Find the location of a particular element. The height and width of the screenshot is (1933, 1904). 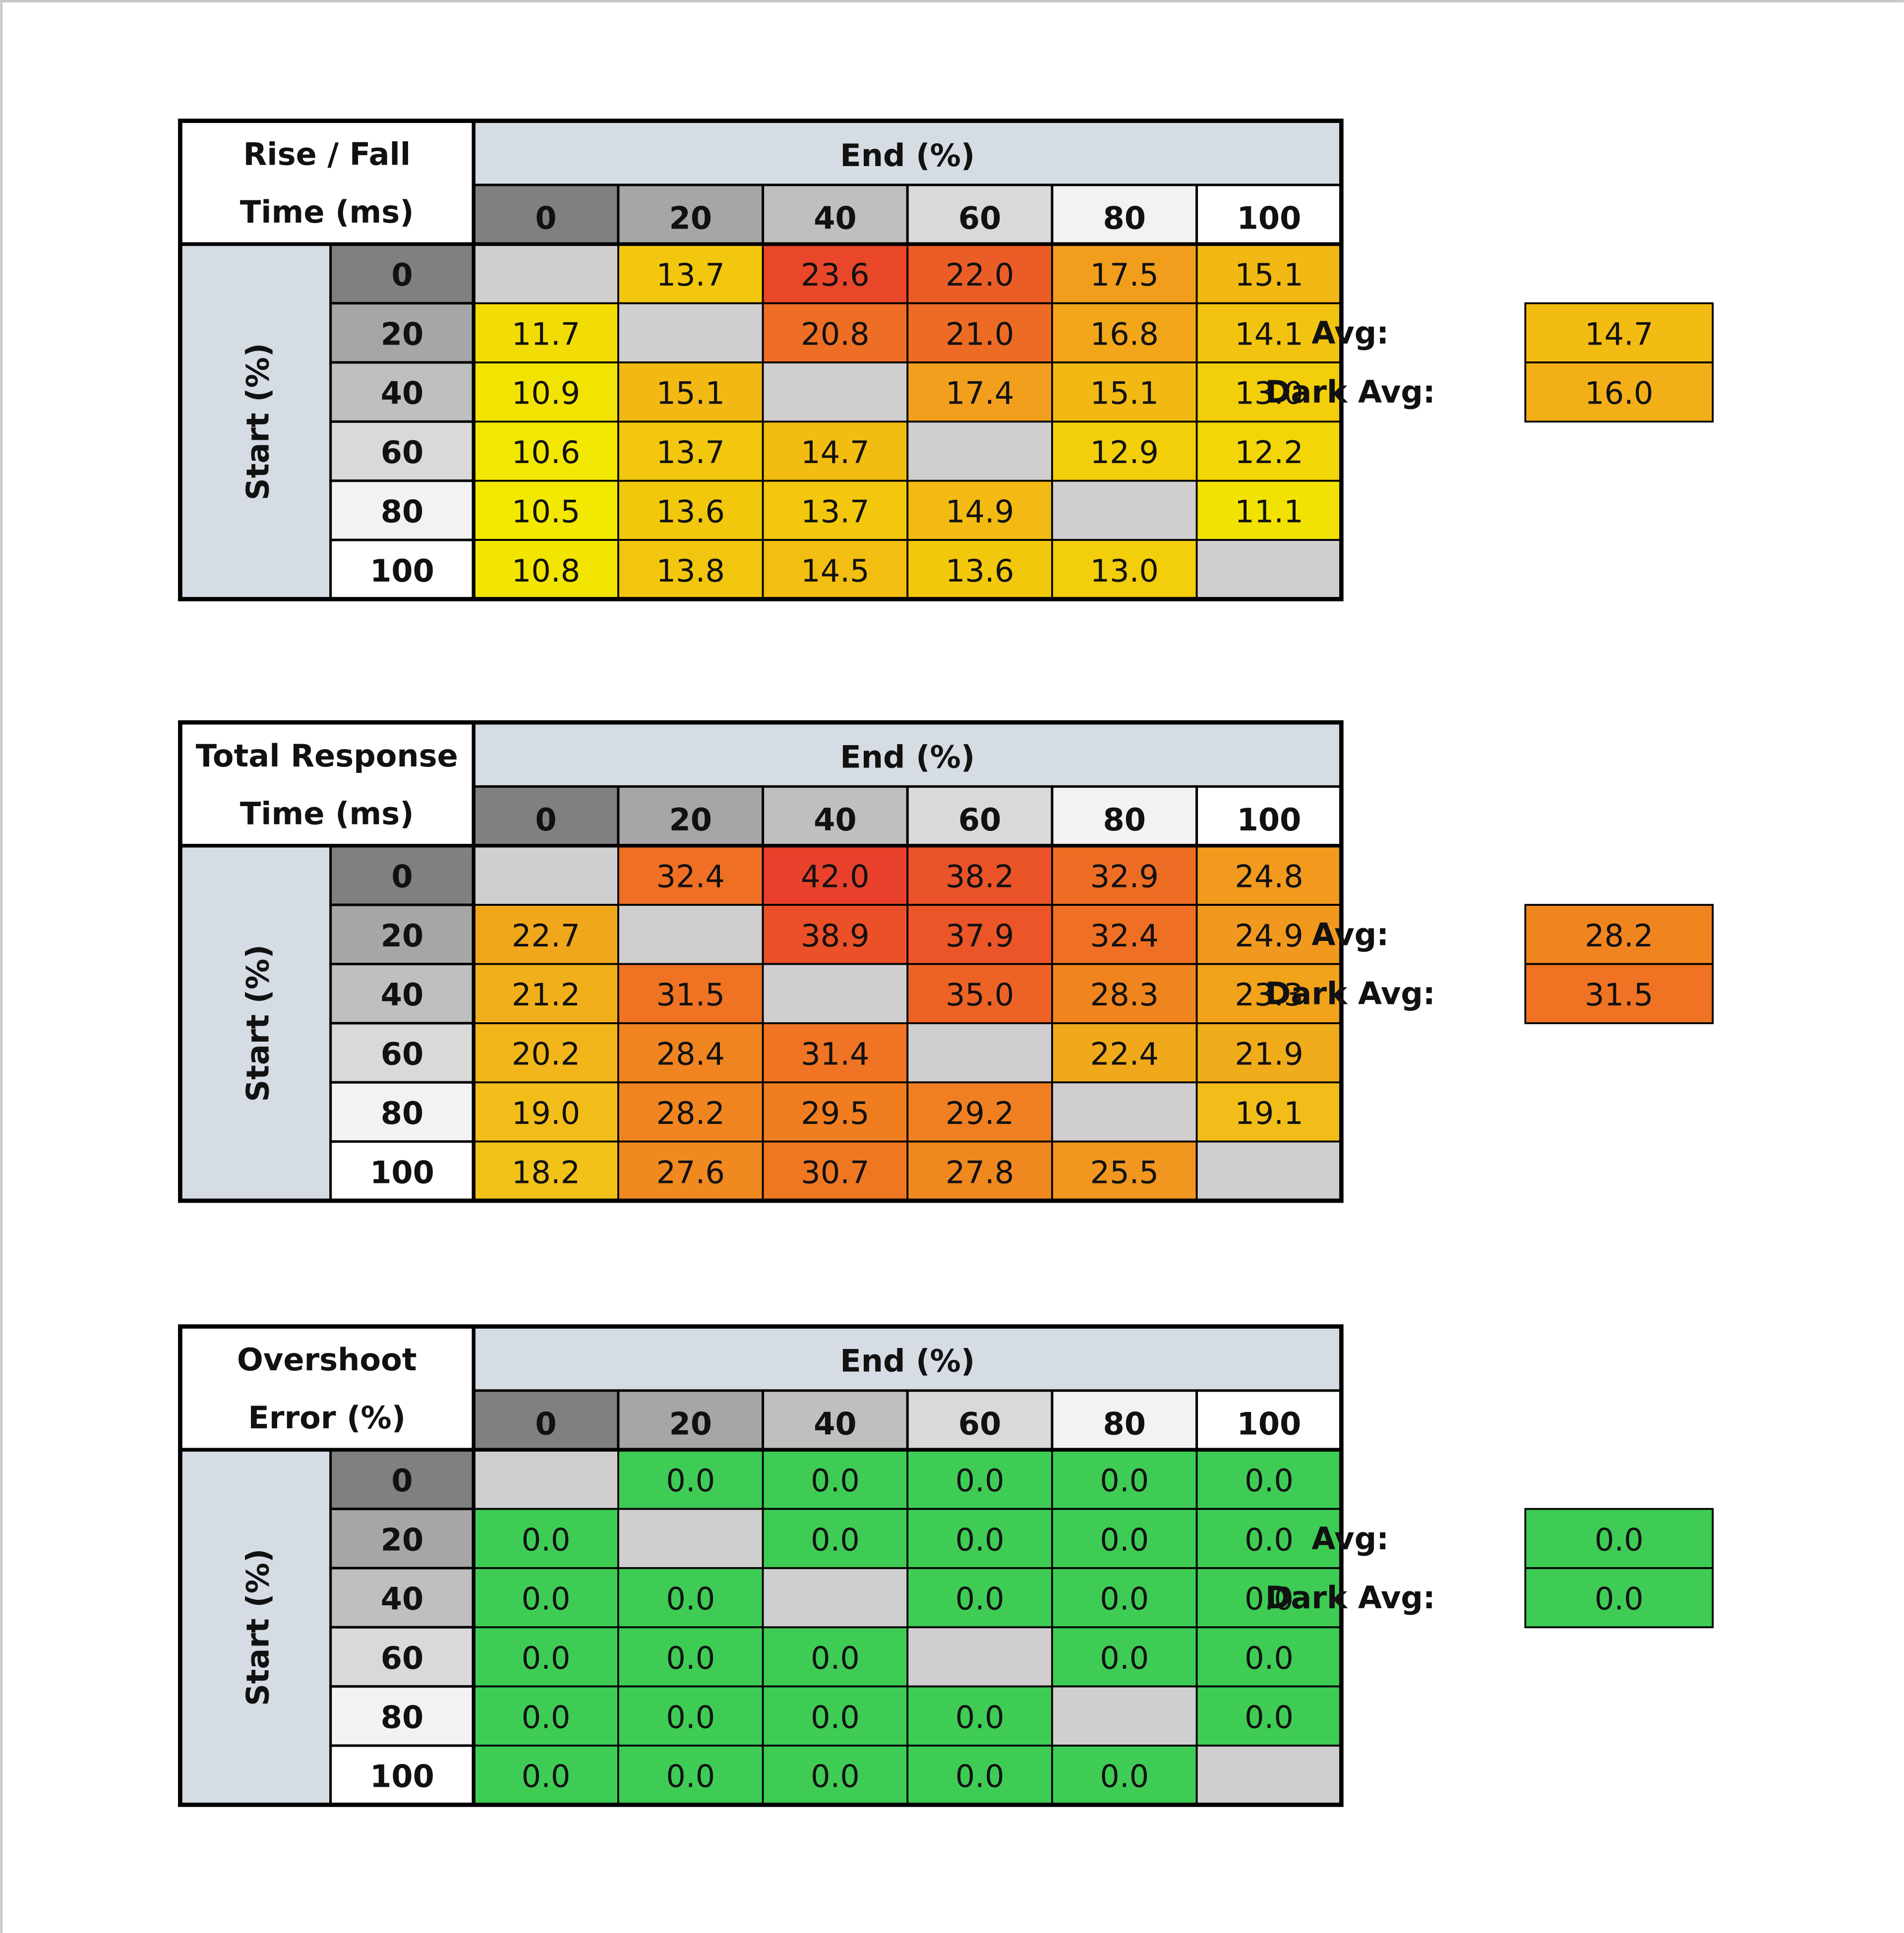

column-header-label: 40 is located at coordinates (835, 820).